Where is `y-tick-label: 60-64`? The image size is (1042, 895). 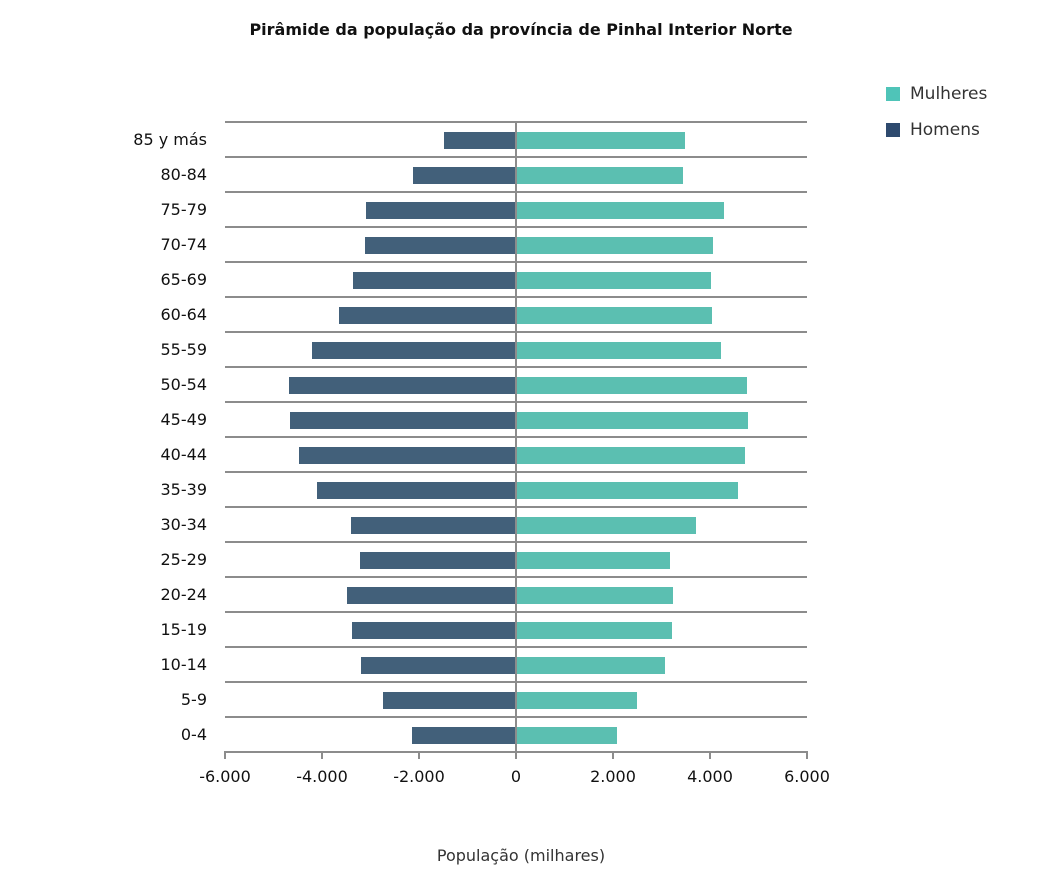 y-tick-label: 60-64 is located at coordinates (184, 314).